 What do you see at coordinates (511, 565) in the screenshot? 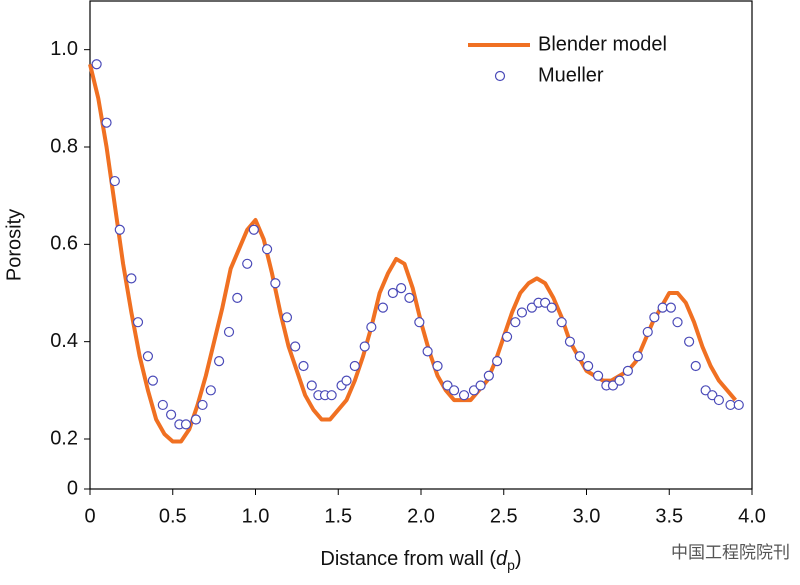
I see `x-label-sub: p` at bounding box center [511, 565].